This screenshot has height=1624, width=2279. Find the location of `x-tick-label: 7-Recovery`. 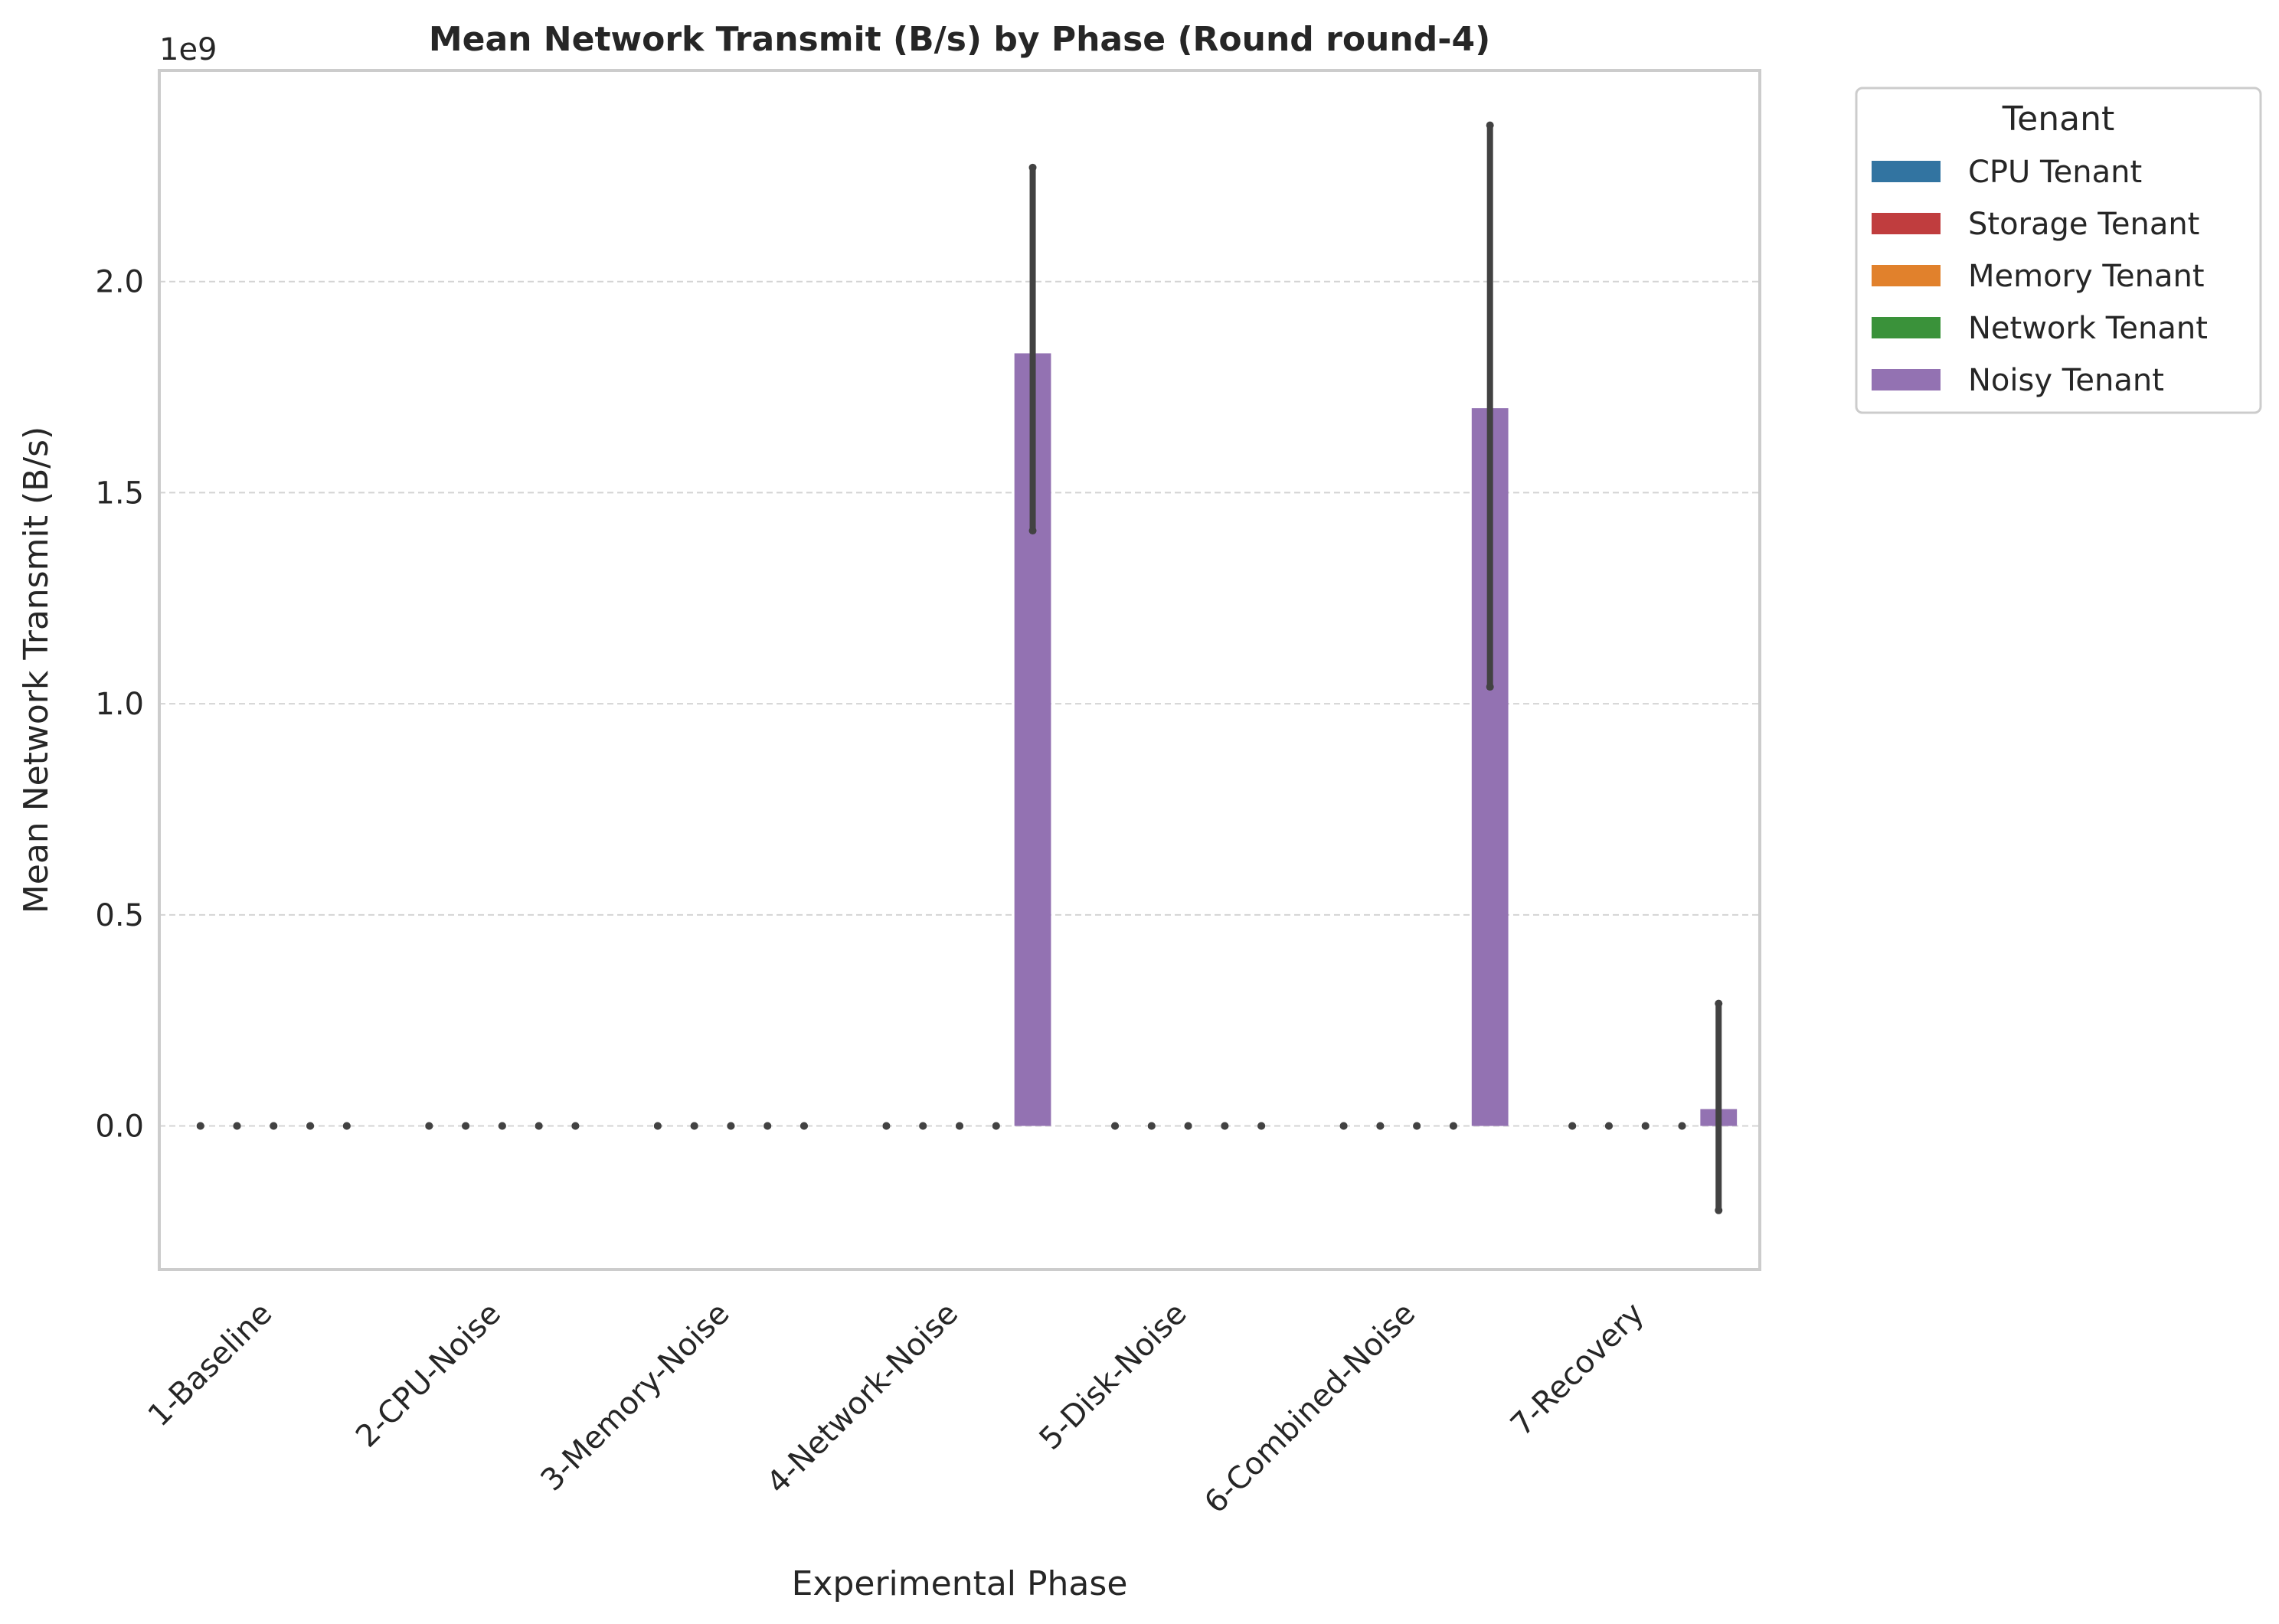

x-tick-label: 7-Recovery is located at coordinates (1577, 1370).